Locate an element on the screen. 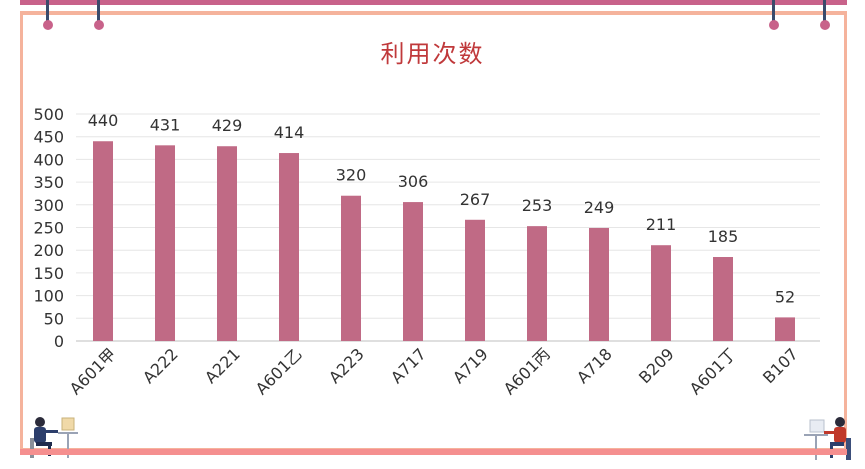  bottom-rule is located at coordinates (433, 452).